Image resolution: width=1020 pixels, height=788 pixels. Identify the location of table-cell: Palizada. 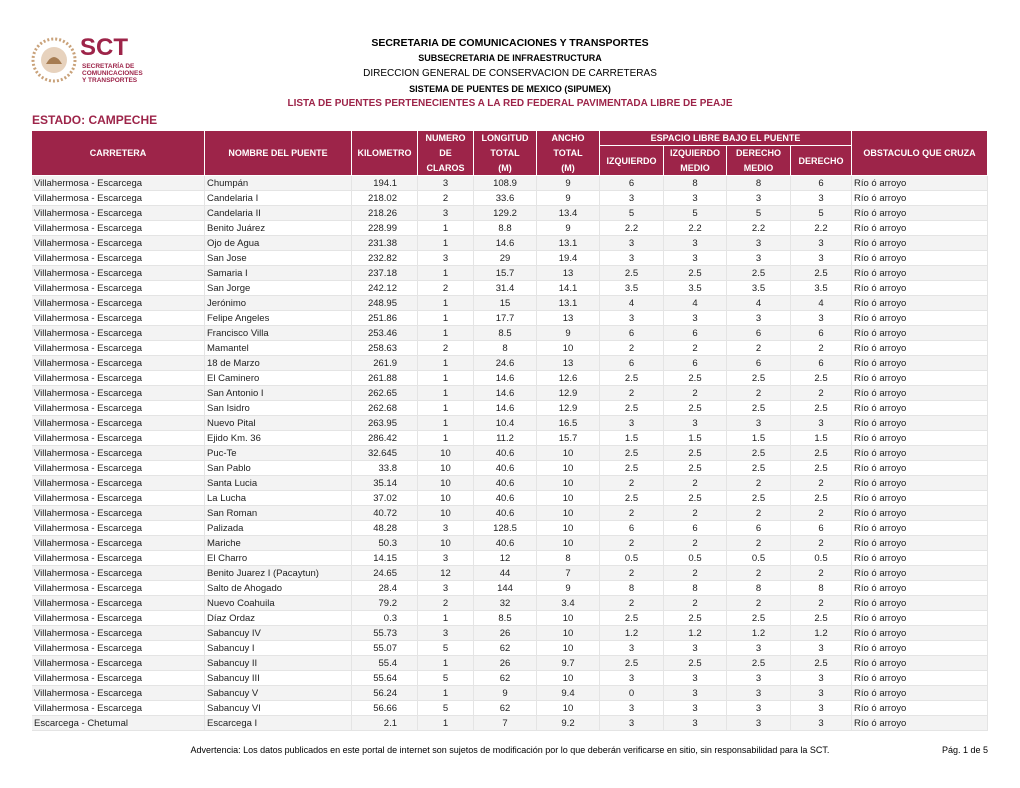
(278, 528).